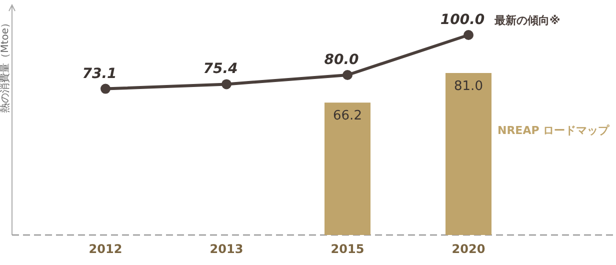 The width and height of the screenshot is (616, 265). I want to click on data-label: 73.1, so click(99, 74).